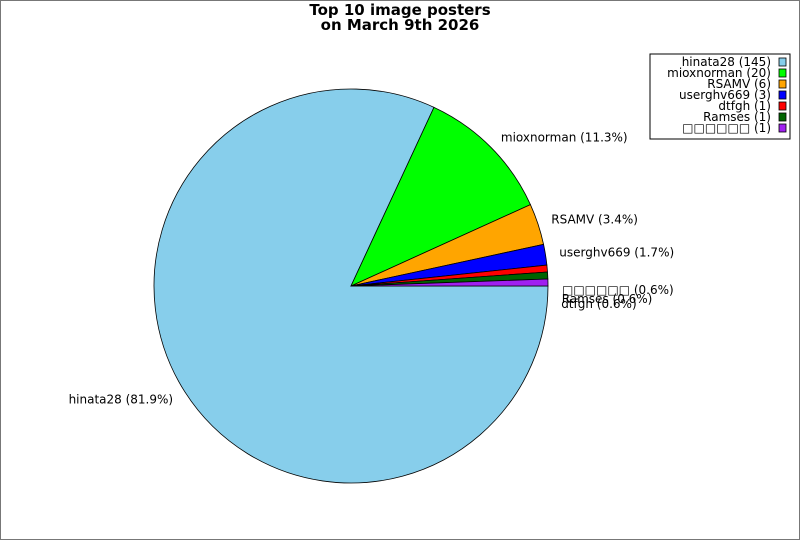 This screenshot has height=540, width=800. Describe the element at coordinates (594, 220) in the screenshot. I see `pie-label-rsamv: RSAMV (3.4%)` at that location.